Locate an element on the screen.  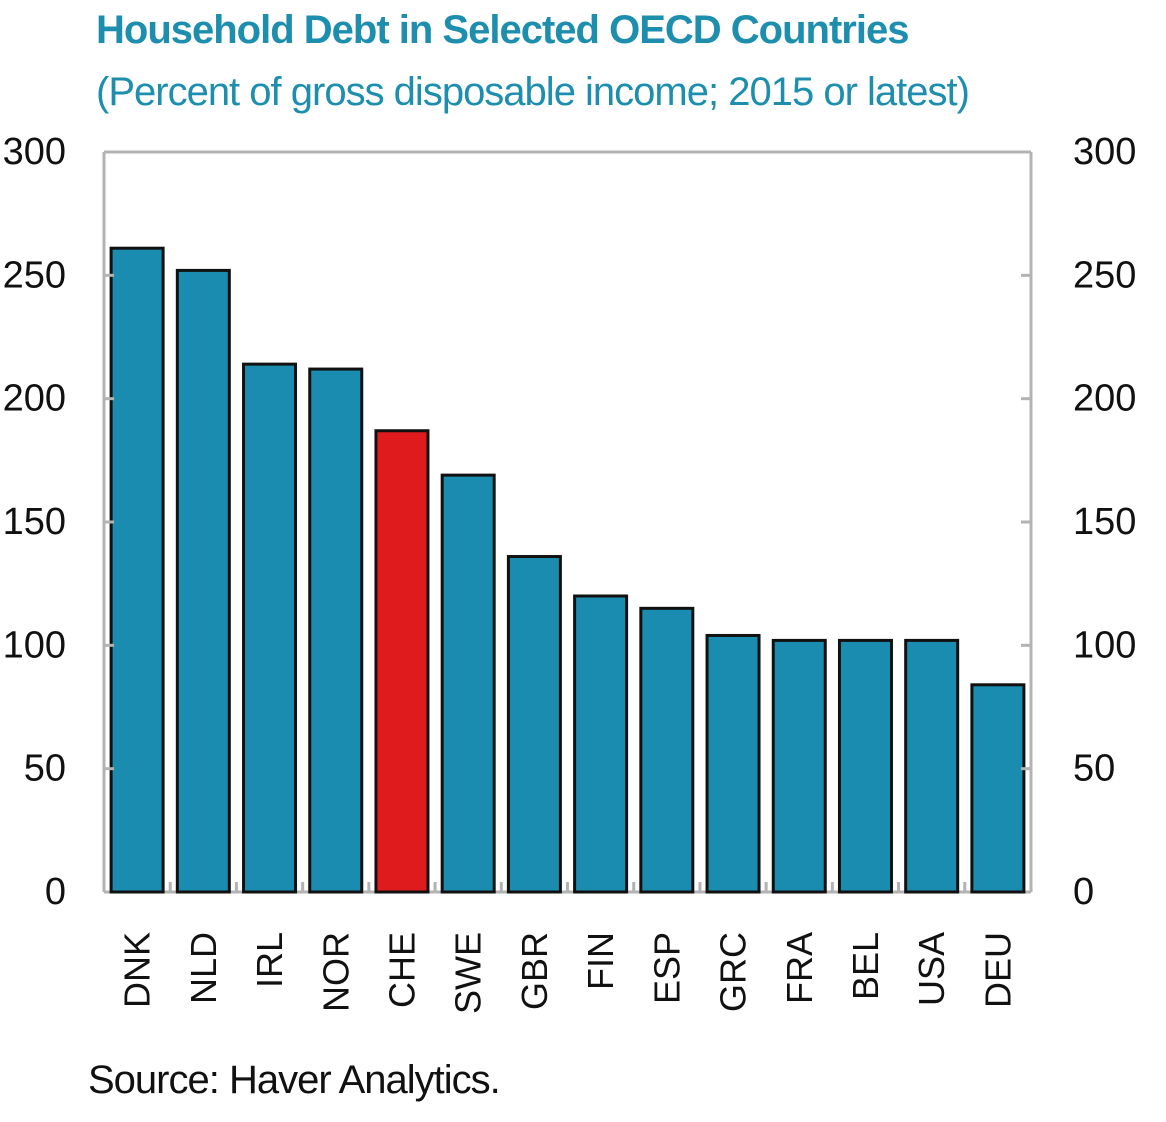
bar-fin is located at coordinates (601, 744).